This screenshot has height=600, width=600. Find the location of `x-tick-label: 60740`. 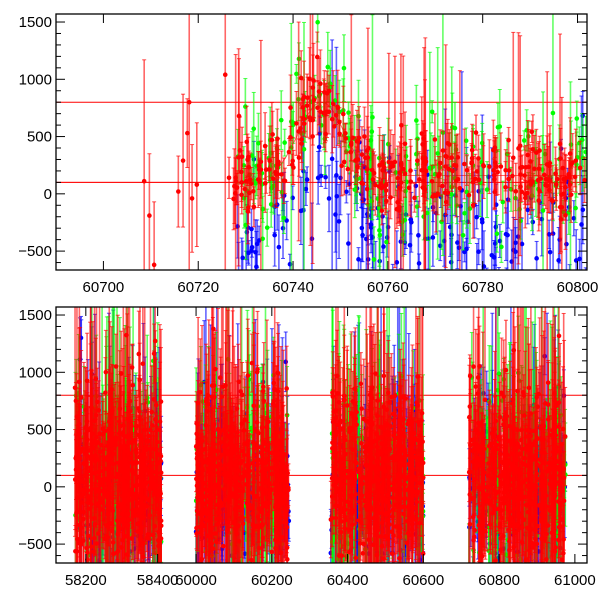

x-tick-label: 60740 is located at coordinates (293, 287).